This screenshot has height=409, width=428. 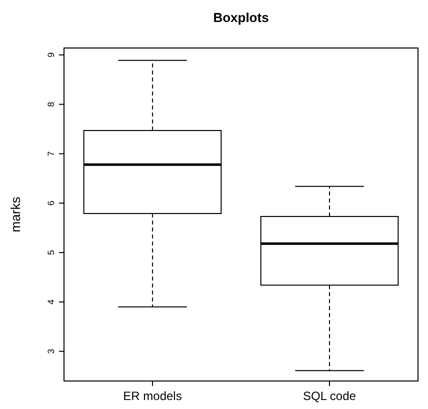 I want to click on y-tick-label: 9, so click(x=51, y=55).